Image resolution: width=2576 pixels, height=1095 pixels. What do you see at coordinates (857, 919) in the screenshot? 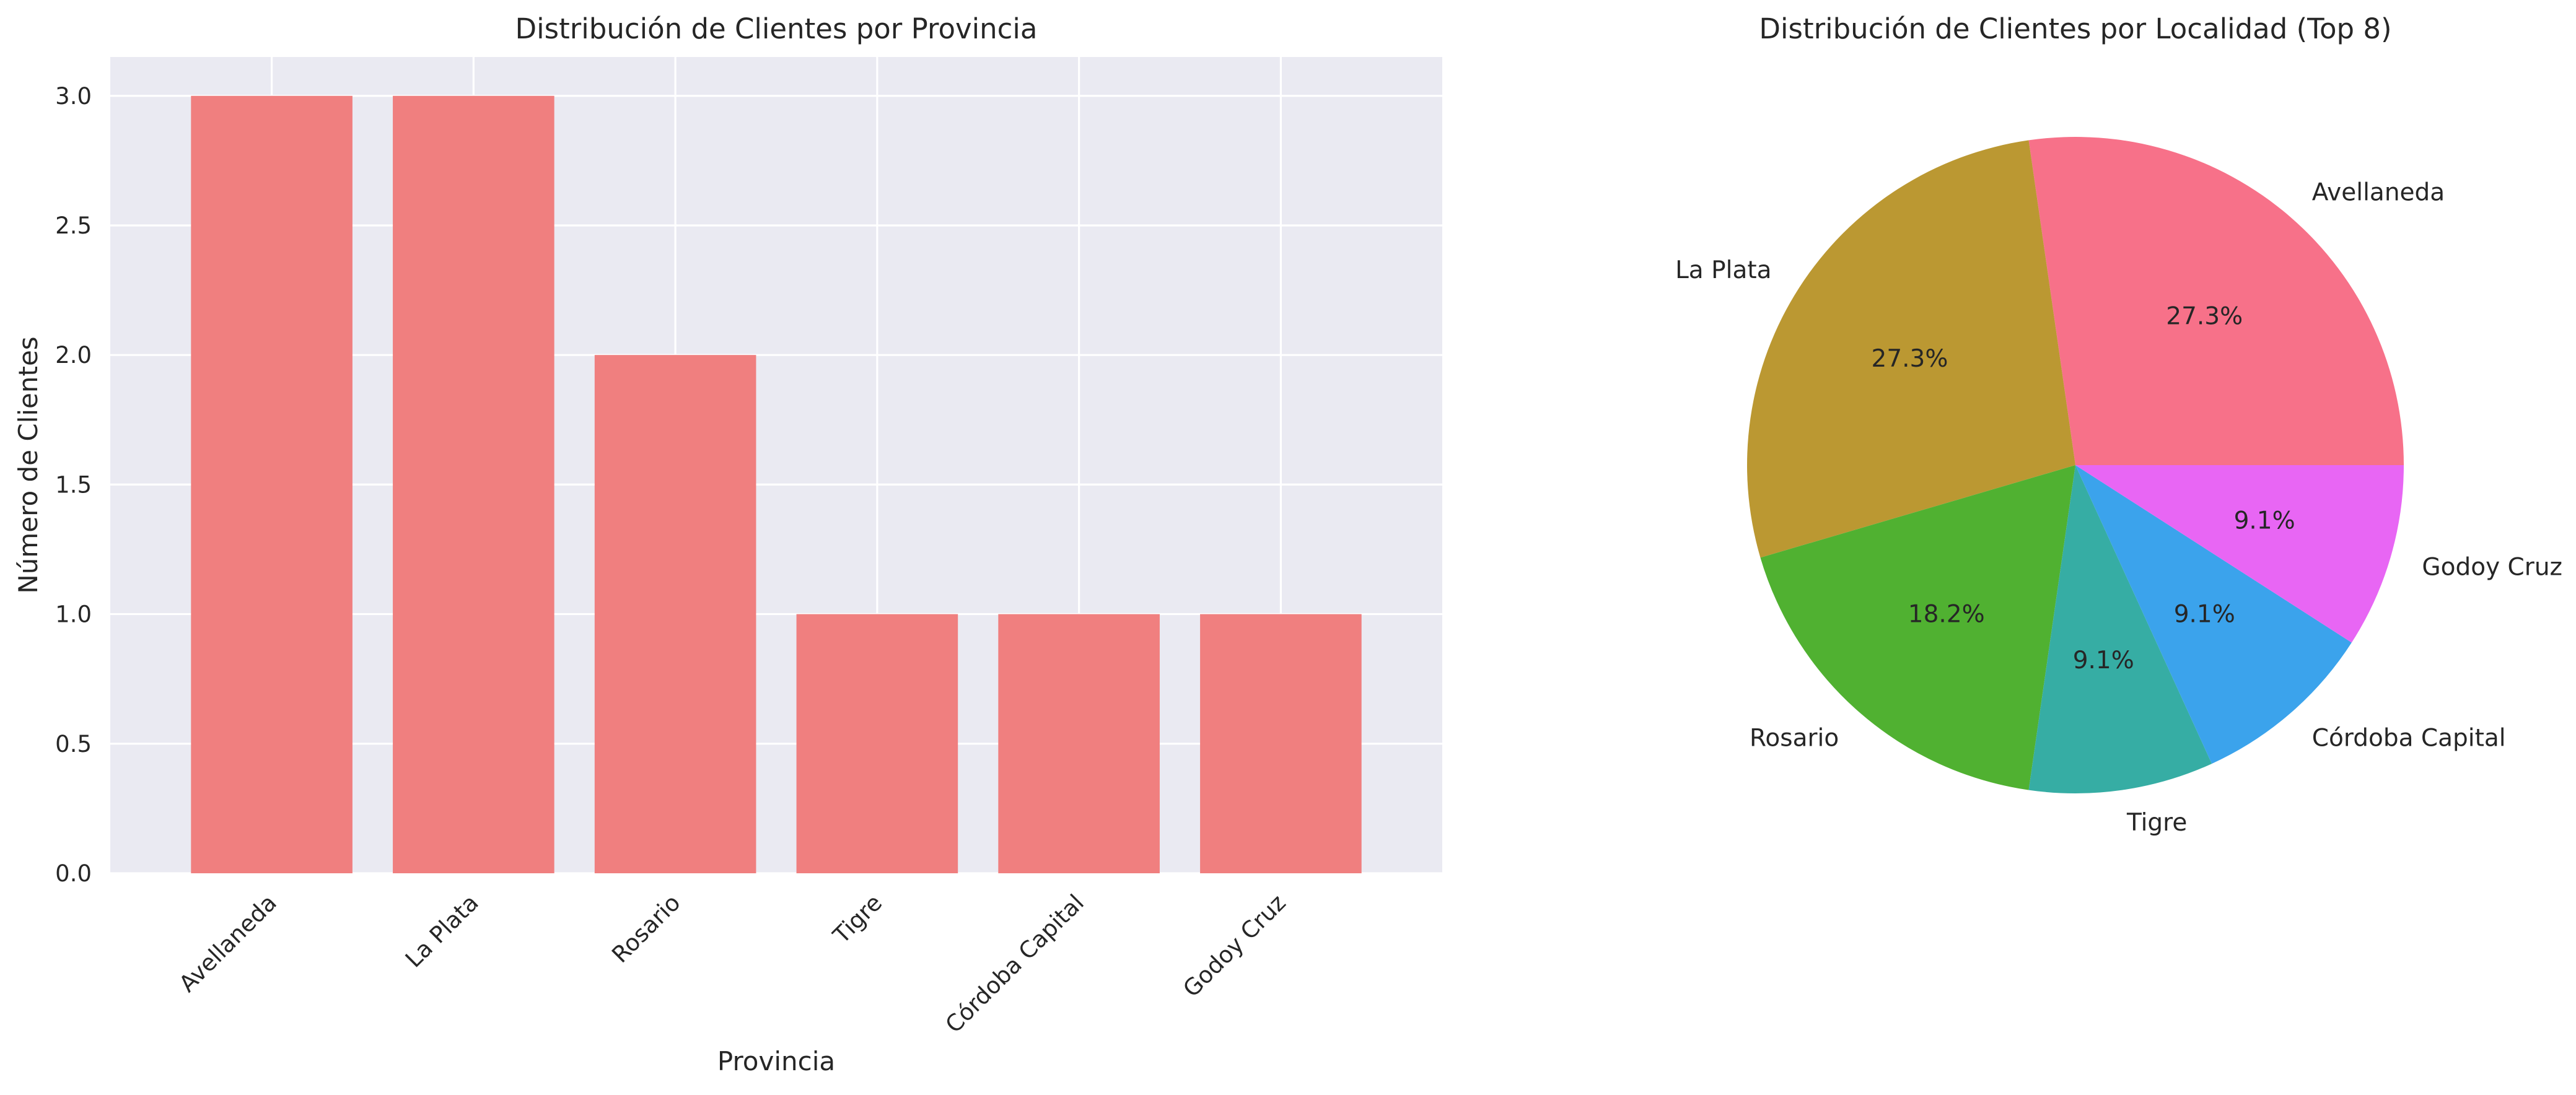
I see `bar-x-tick-label: Tigre` at bounding box center [857, 919].